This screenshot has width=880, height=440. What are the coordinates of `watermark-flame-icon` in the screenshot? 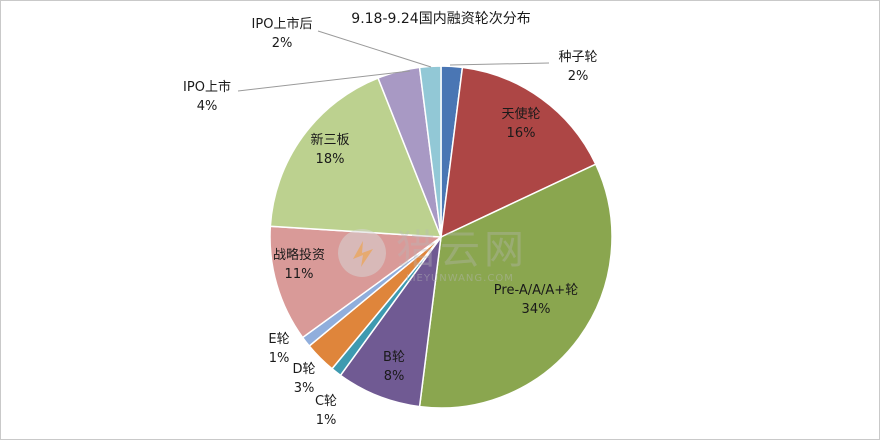 It's located at (363, 254).